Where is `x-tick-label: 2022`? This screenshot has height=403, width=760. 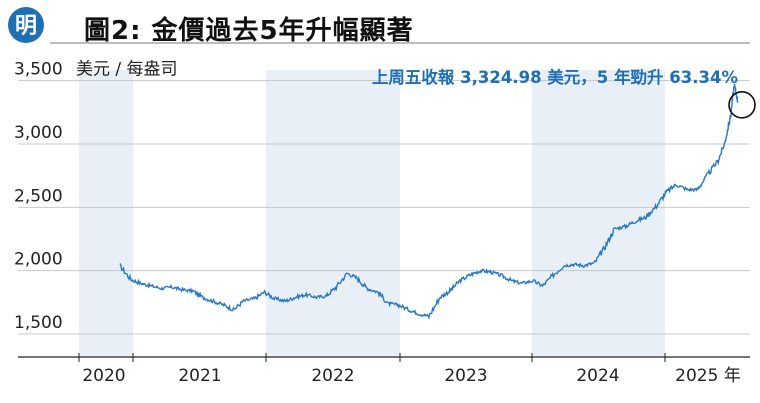 x-tick-label: 2022 is located at coordinates (332, 376).